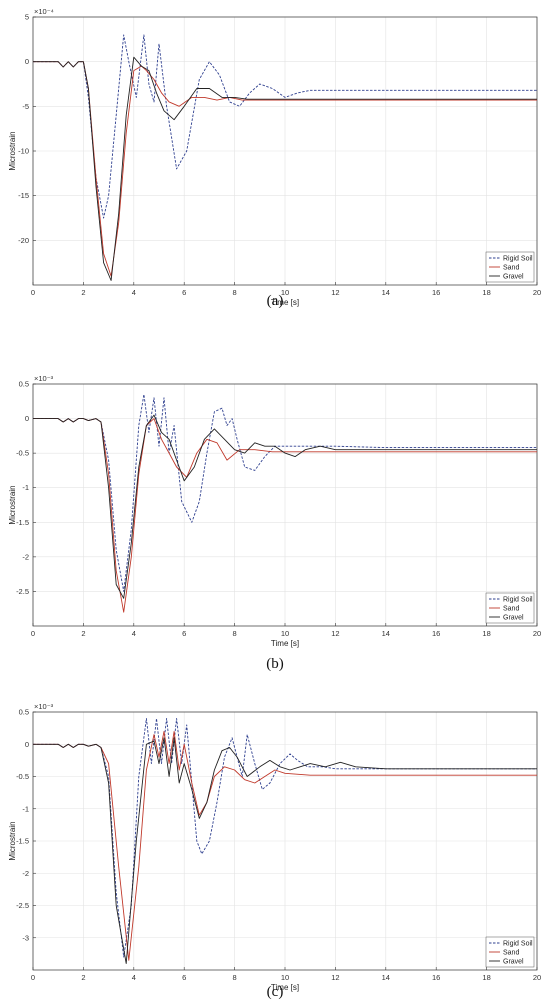 The height and width of the screenshot is (1005, 550). I want to click on panel-label: (a), so click(275, 301).